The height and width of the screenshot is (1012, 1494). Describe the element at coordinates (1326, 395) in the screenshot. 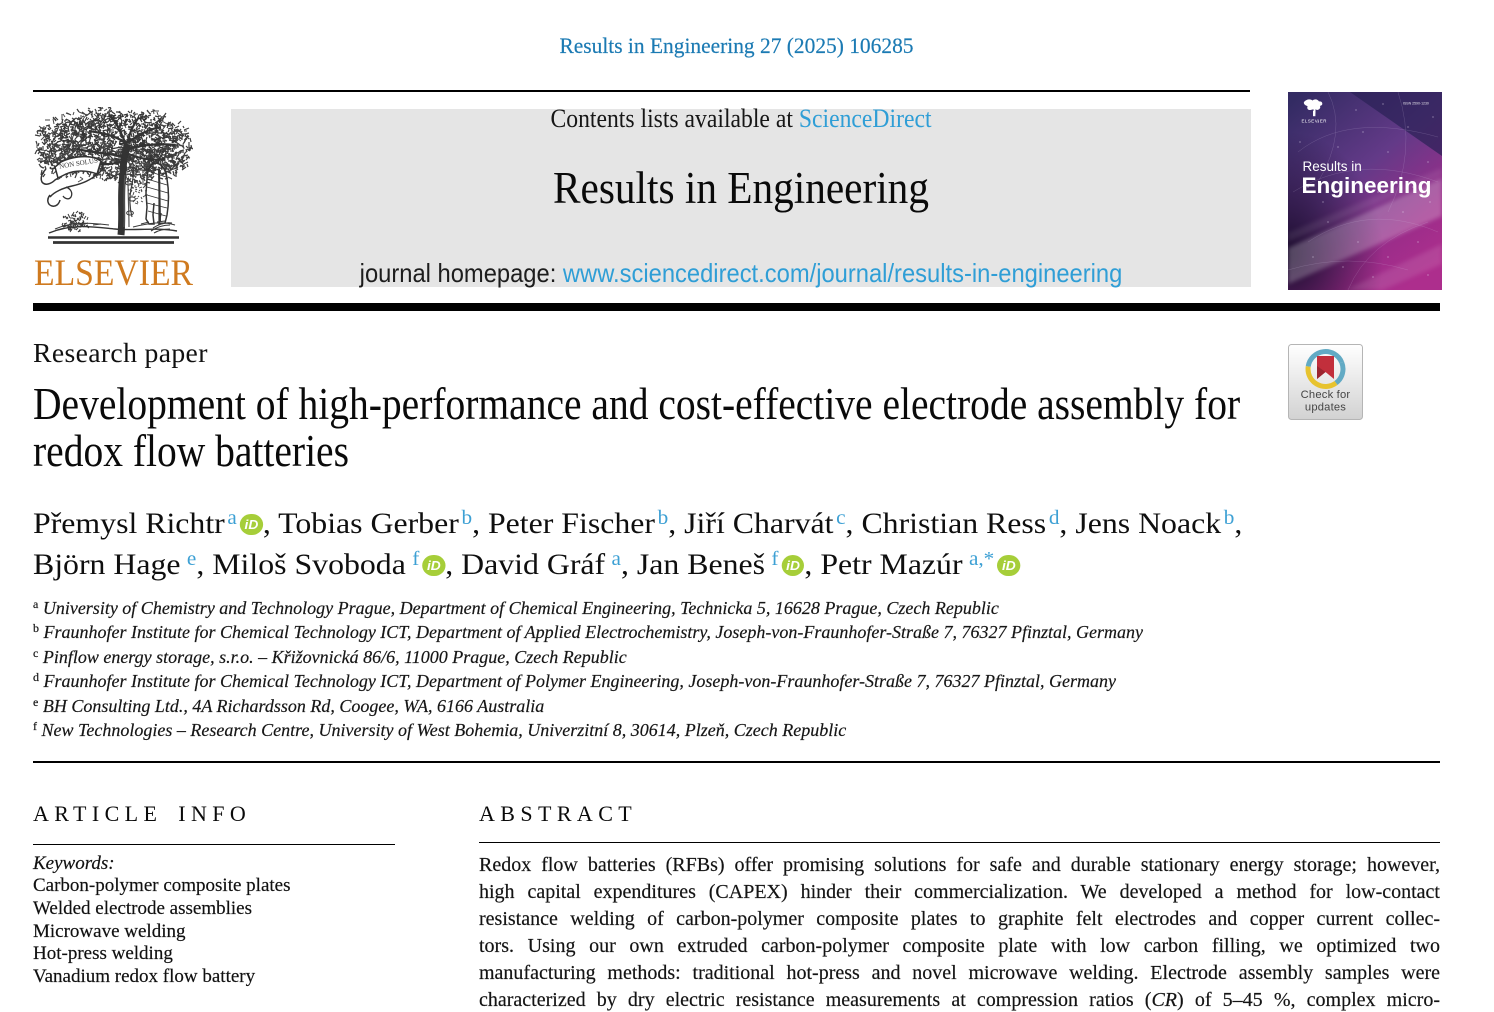

I see `svg-text: Check for` at that location.